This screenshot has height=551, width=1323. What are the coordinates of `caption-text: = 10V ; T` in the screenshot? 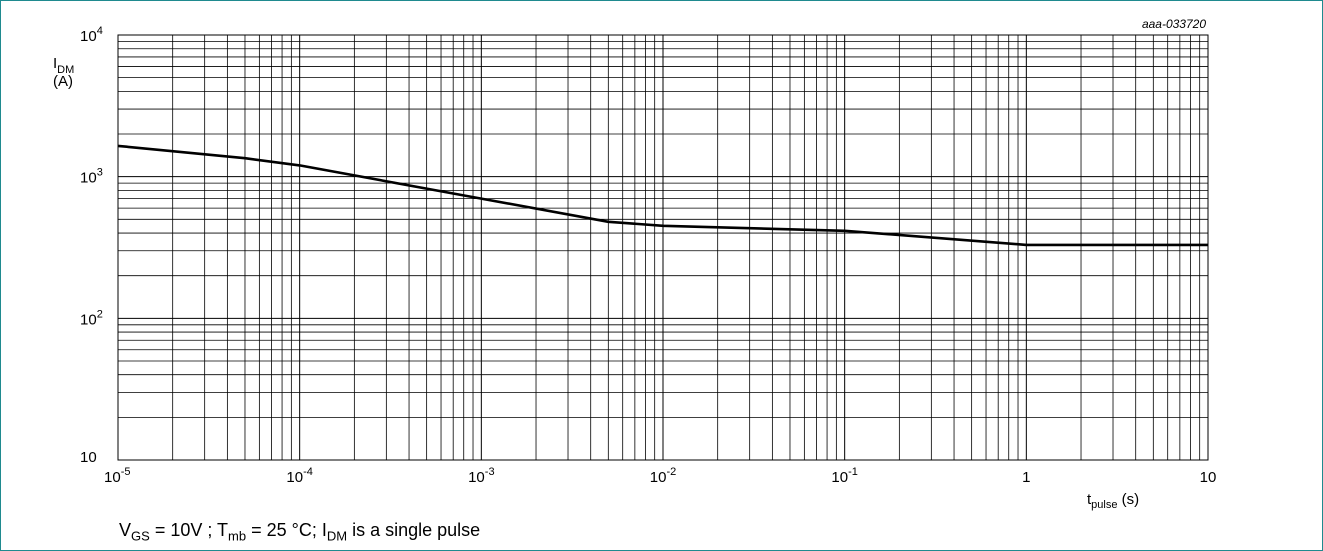 It's located at (189, 530).